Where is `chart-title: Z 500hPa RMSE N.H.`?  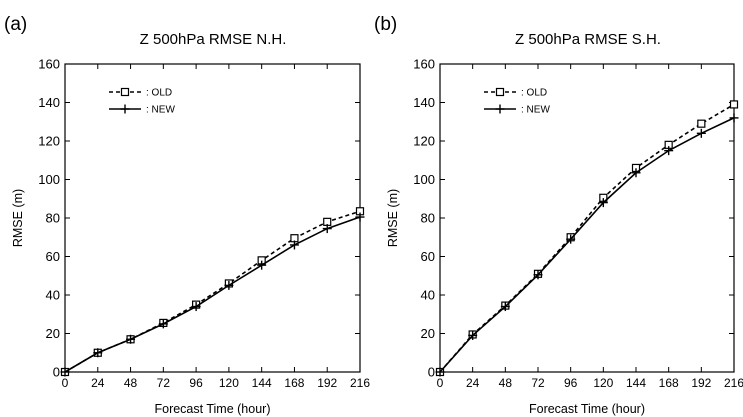 chart-title: Z 500hPa RMSE N.H. is located at coordinates (213, 39).